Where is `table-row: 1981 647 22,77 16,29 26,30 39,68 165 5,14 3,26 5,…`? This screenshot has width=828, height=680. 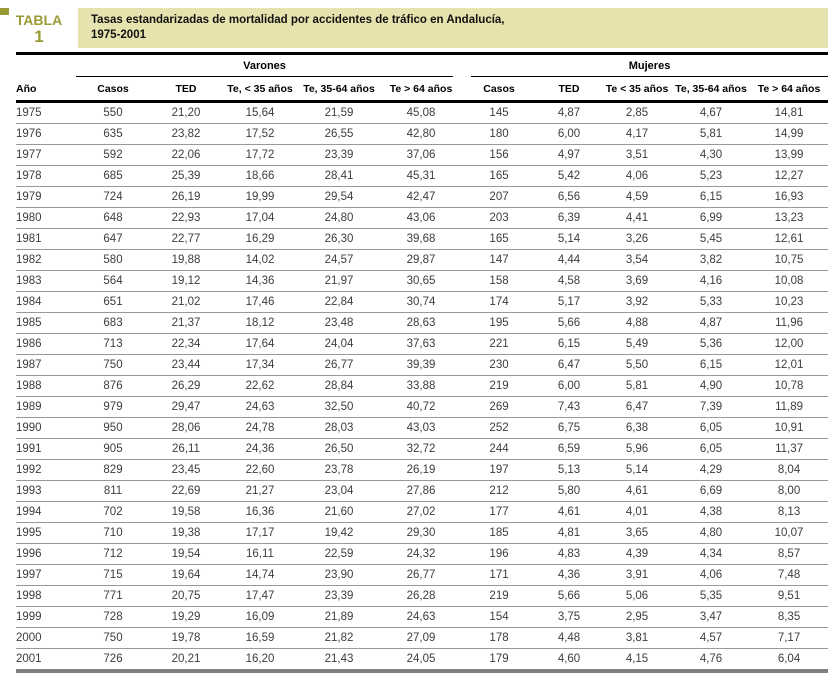 table-row: 1981 647 22,77 16,29 26,30 39,68 165 5,14 3,26 5,… is located at coordinates (422, 239).